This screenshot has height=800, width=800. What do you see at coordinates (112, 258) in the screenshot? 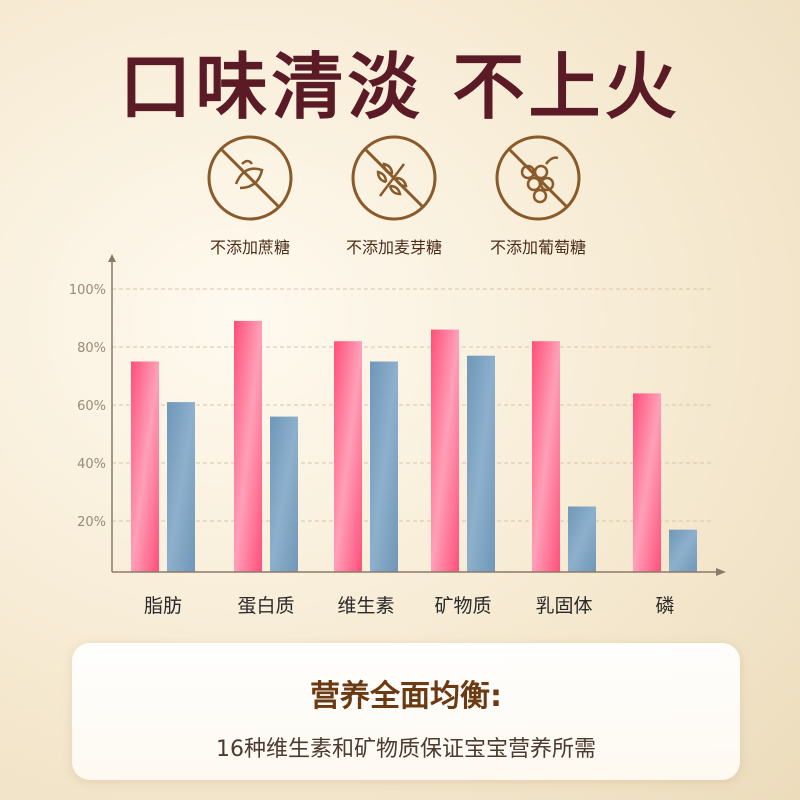
I see `y-axis-arrow` at bounding box center [112, 258].